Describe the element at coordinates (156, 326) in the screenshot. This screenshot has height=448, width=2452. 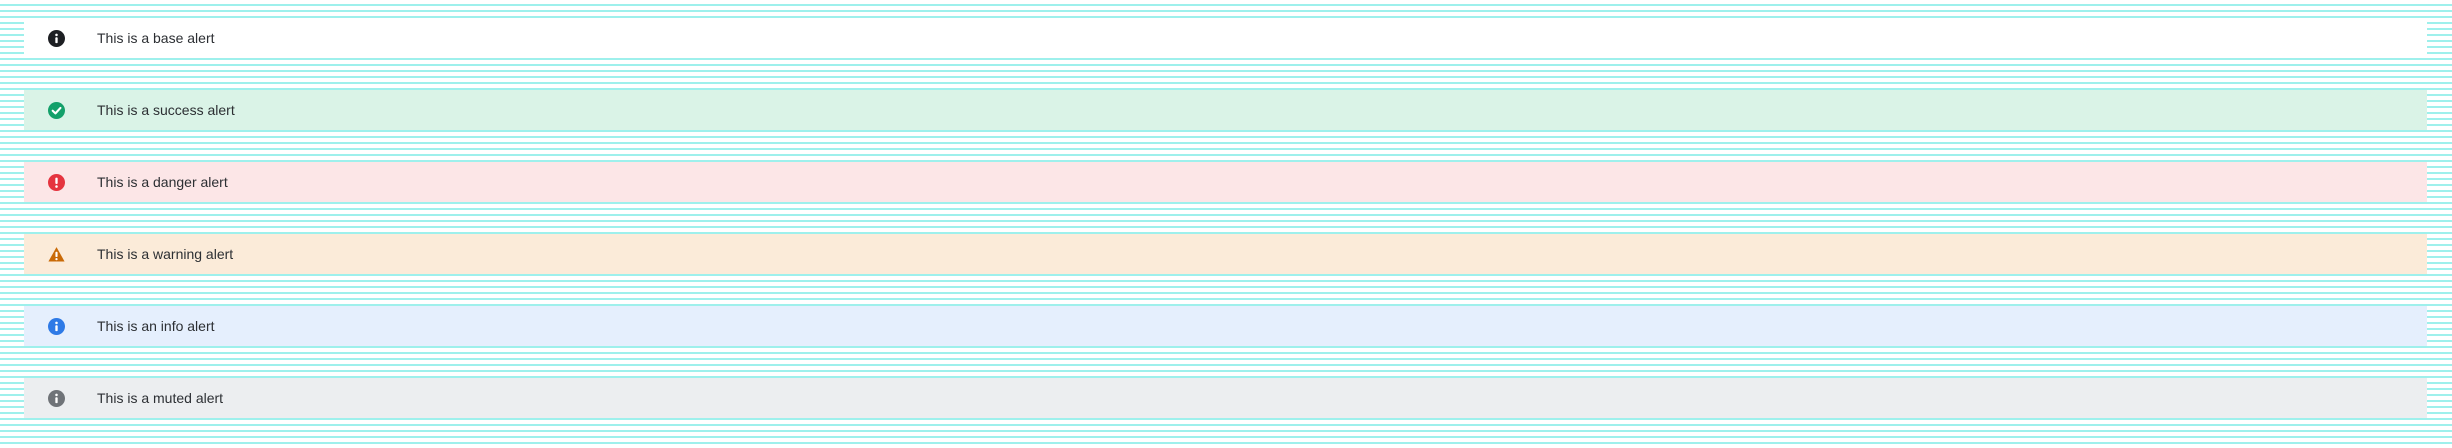
I see `alert-message: This is an info alert` at that location.